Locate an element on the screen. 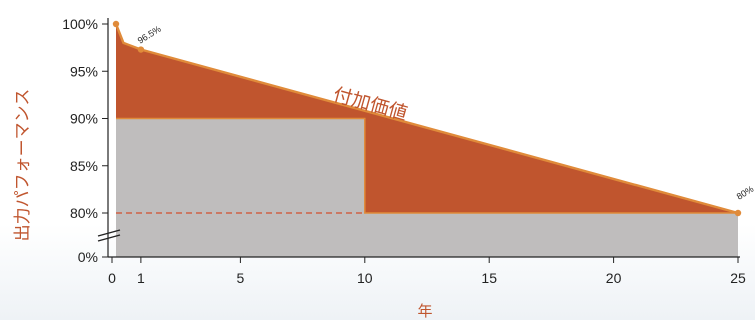  y-tick-label-3: 90% is located at coordinates (84, 119).